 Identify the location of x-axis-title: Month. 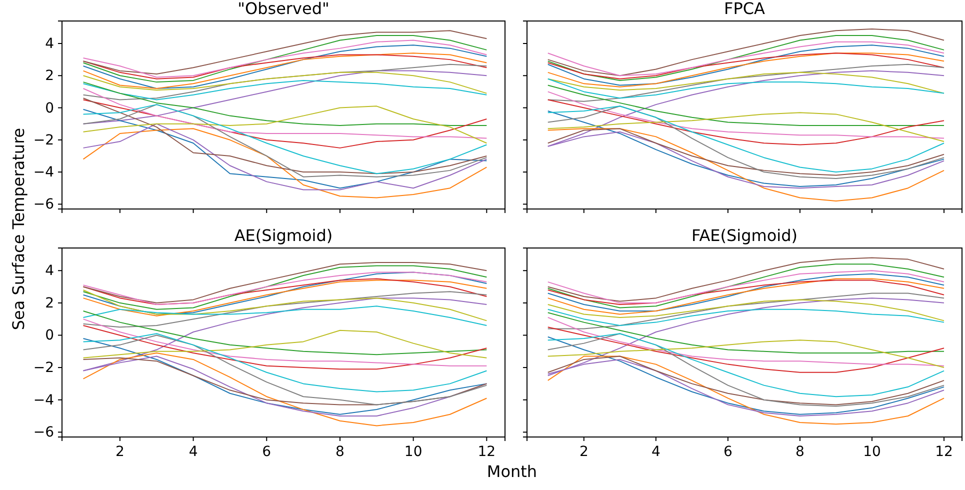
(512, 471).